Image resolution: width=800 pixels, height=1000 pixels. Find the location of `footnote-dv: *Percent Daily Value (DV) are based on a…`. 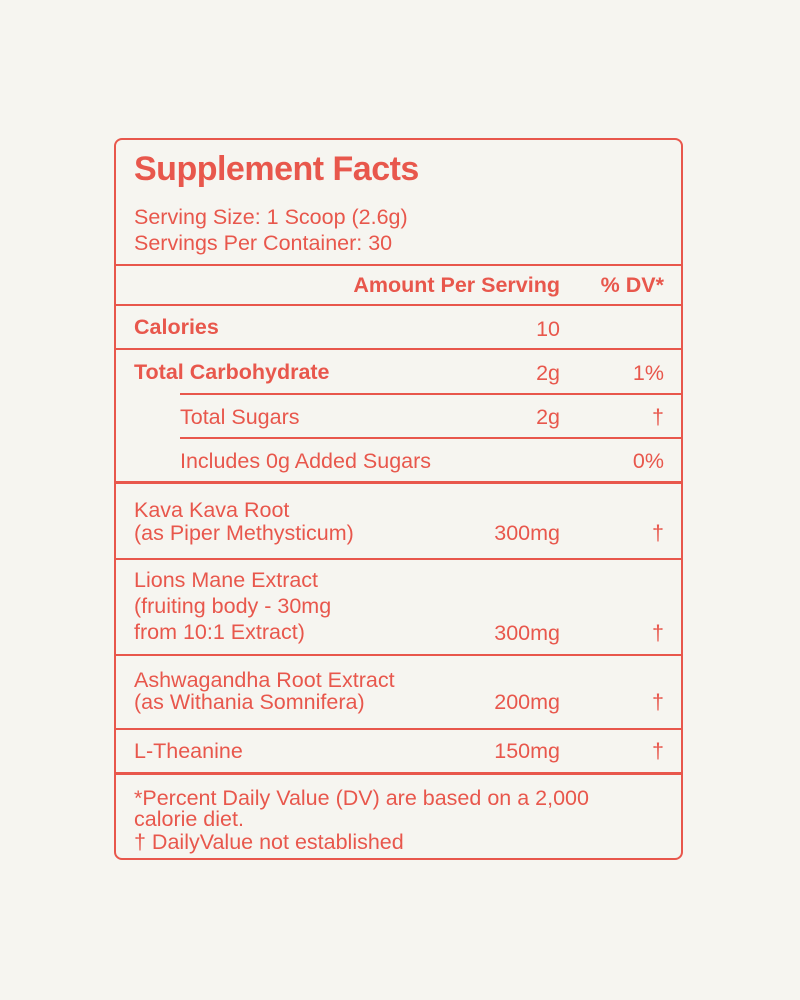

footnote-dv: *Percent Daily Value (DV) are based on a… is located at coordinates (361, 798).